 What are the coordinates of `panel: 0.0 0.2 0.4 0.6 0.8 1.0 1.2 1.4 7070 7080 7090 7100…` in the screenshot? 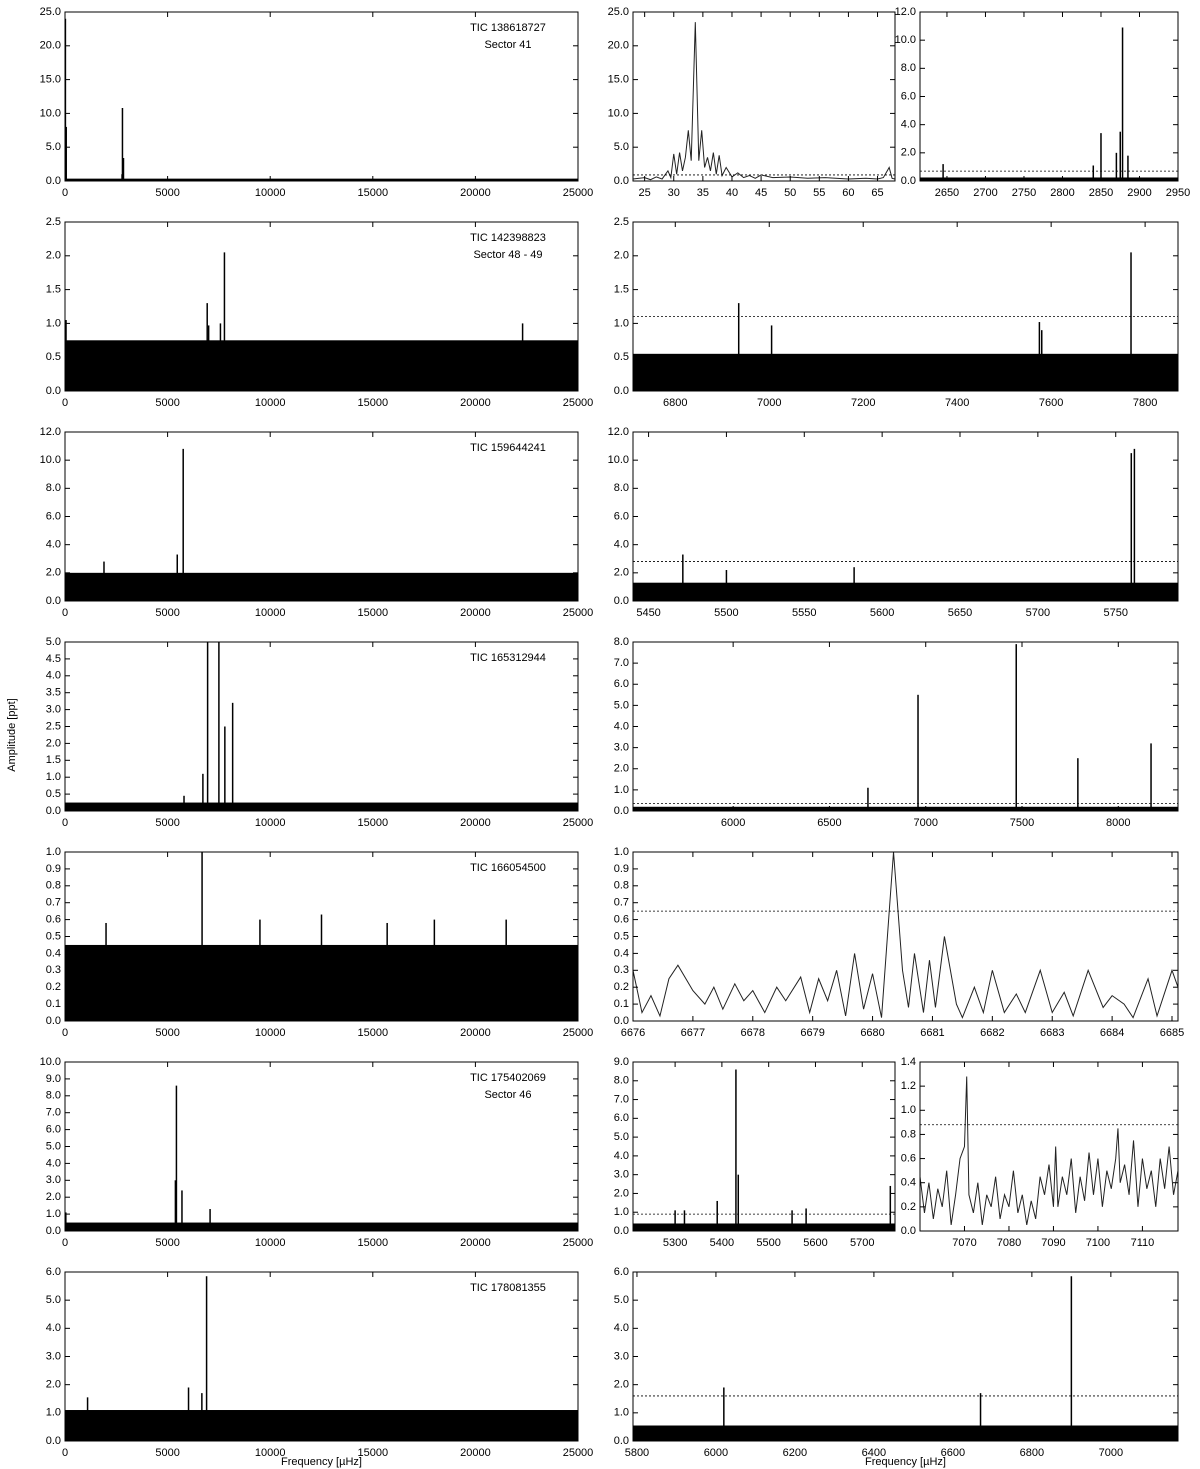 It's located at (1040, 1152).